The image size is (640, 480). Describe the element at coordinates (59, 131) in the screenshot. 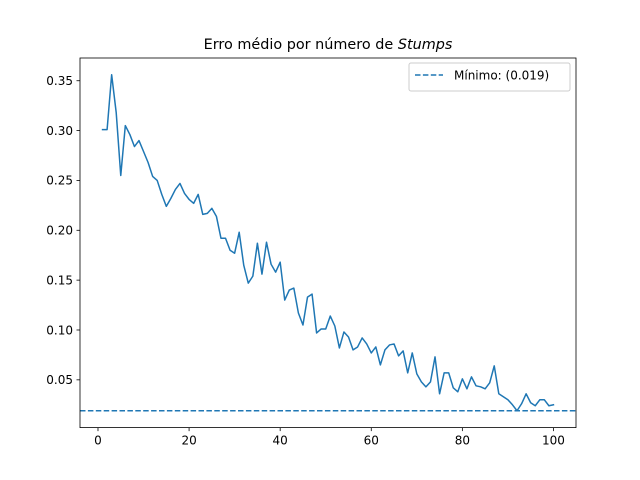

I see `y-tick-label: 0.30` at that location.